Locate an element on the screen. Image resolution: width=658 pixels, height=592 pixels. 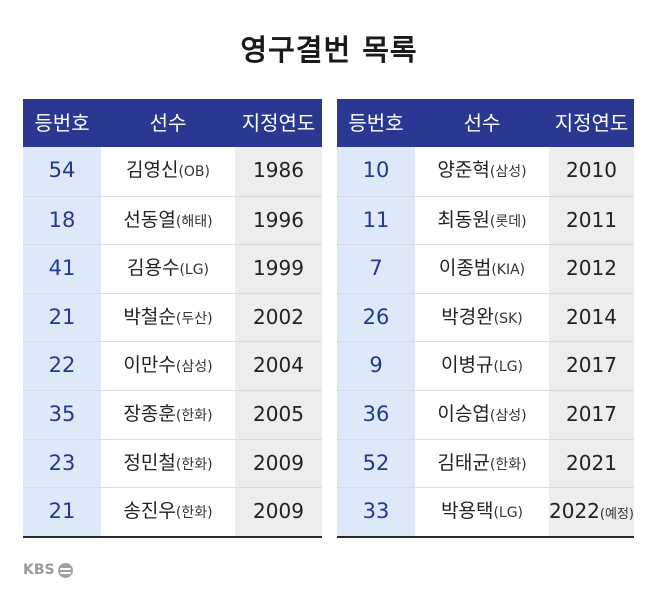
table-row: 52 김태균(한화) 2021 is located at coordinates (485, 463).